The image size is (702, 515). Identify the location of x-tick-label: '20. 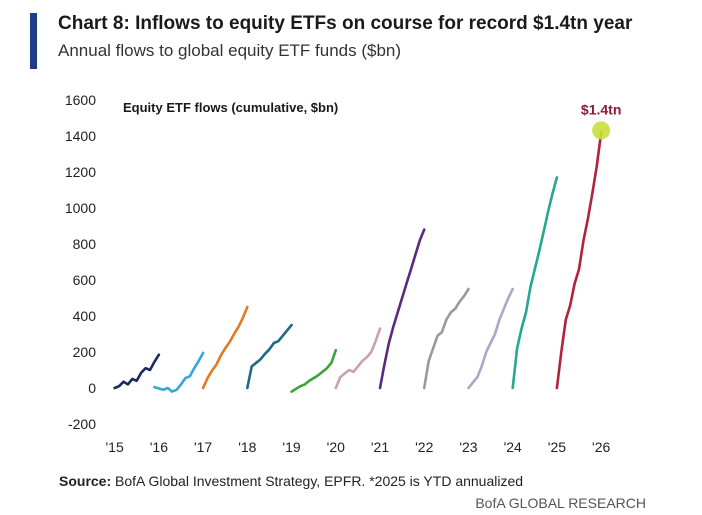
(336, 447).